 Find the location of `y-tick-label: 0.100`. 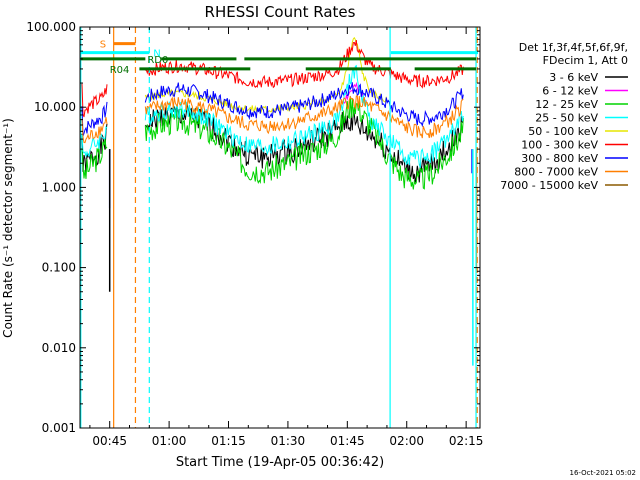

y-tick-label: 0.100 is located at coordinates (59, 268).